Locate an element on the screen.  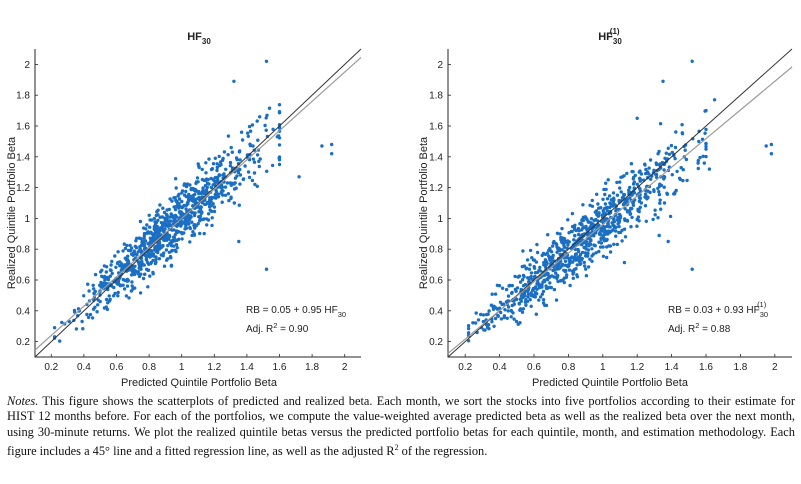
y-tick-label: 0.6 is located at coordinates (436, 281).